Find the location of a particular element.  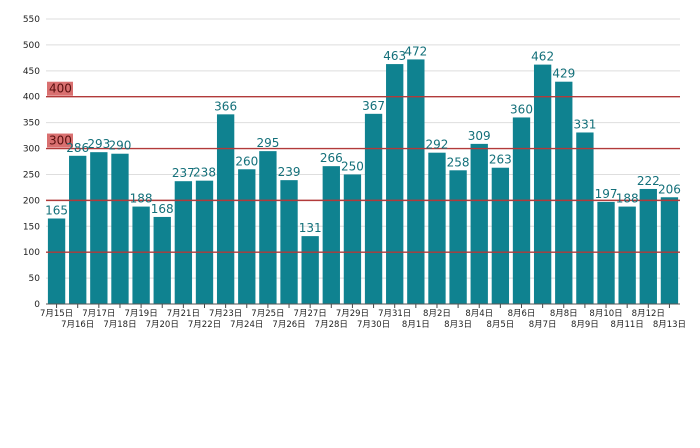

x-tick-label: 8月8日 is located at coordinates (564, 314).